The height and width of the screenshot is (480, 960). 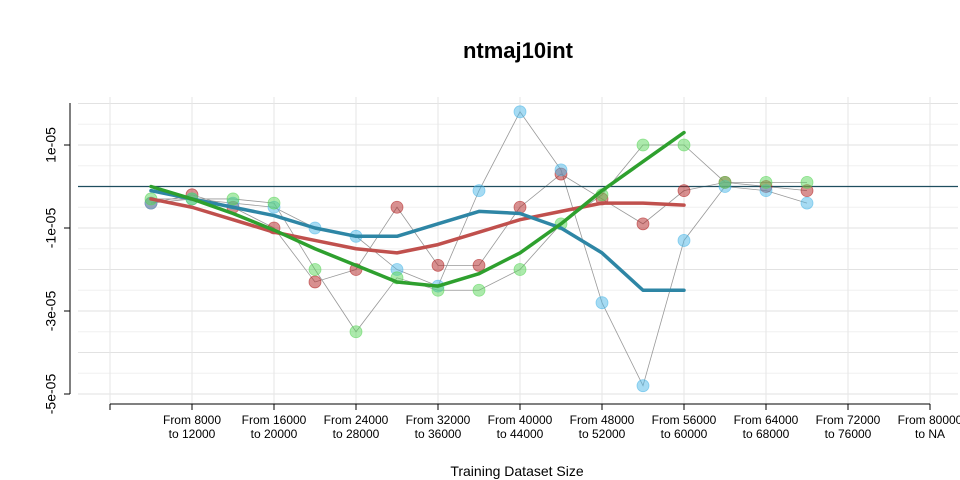 I want to click on y-tick-label: -5e-05, so click(x=51, y=394).